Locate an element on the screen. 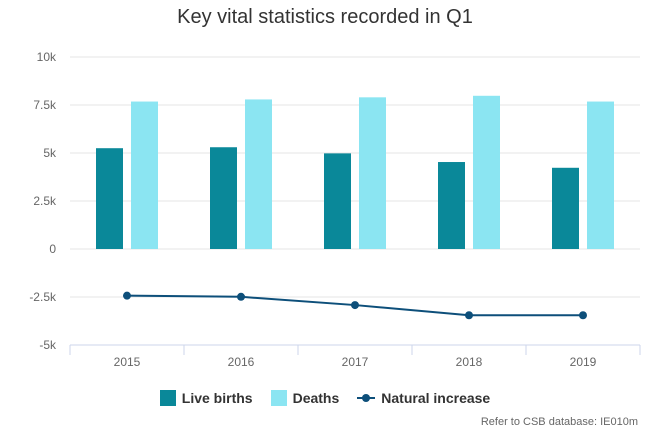  chart-legend: Live births Deaths Natural increase is located at coordinates (325, 398).